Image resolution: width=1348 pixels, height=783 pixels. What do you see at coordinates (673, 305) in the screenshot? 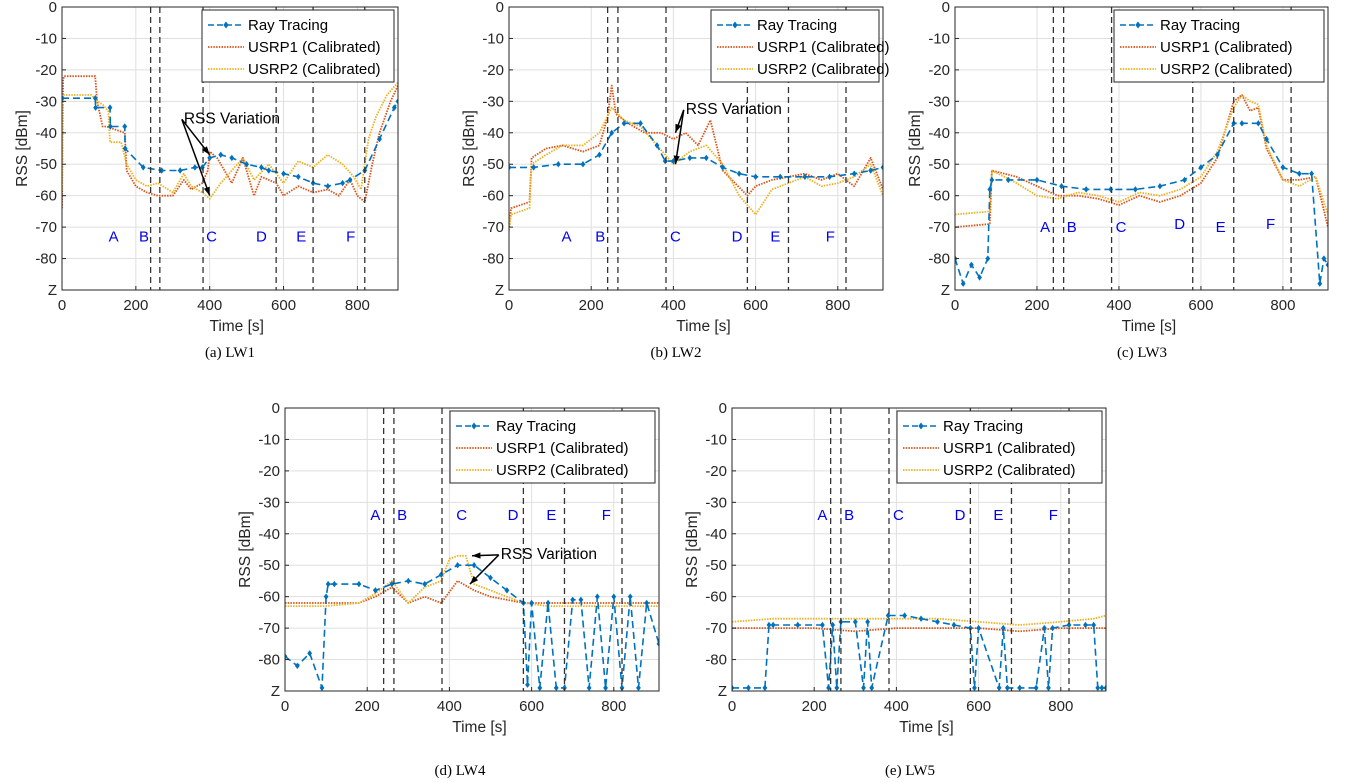
I see `x-tick-label: 400` at bounding box center [673, 305].